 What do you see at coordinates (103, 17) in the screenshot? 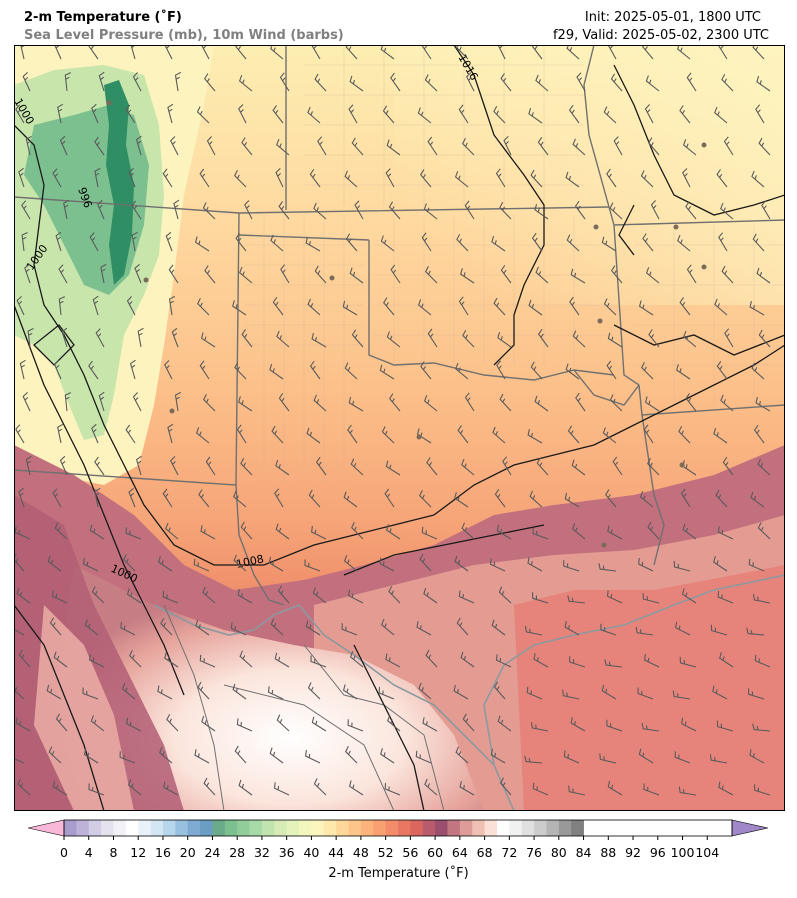
I see `map-title: 2-m Temperature (˚F)` at bounding box center [103, 17].